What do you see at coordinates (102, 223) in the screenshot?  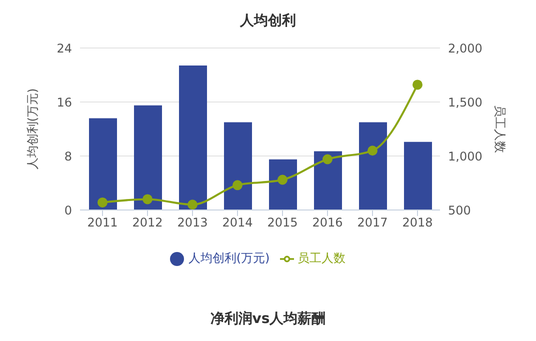 I see `x-tick-label: 2011` at bounding box center [102, 223].